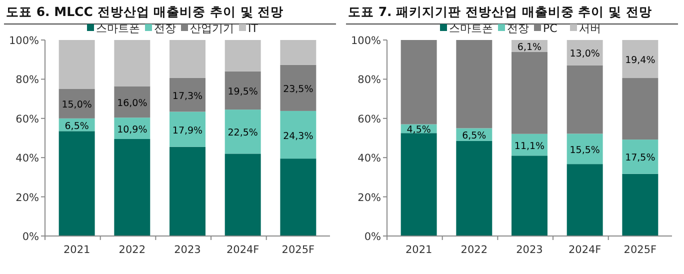 The width and height of the screenshot is (684, 274). I want to click on data-label: 22,5%, so click(243, 133).